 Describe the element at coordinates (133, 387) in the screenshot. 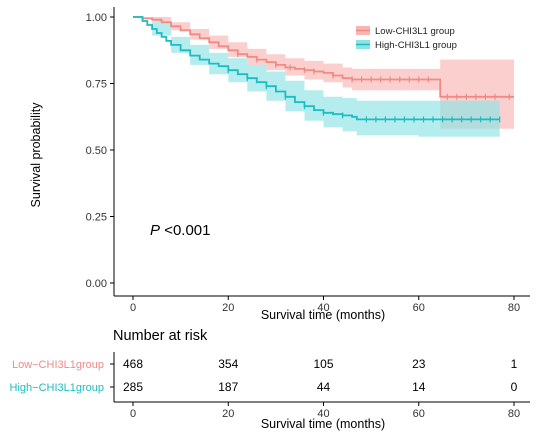

I see `risk-count: 285` at that location.